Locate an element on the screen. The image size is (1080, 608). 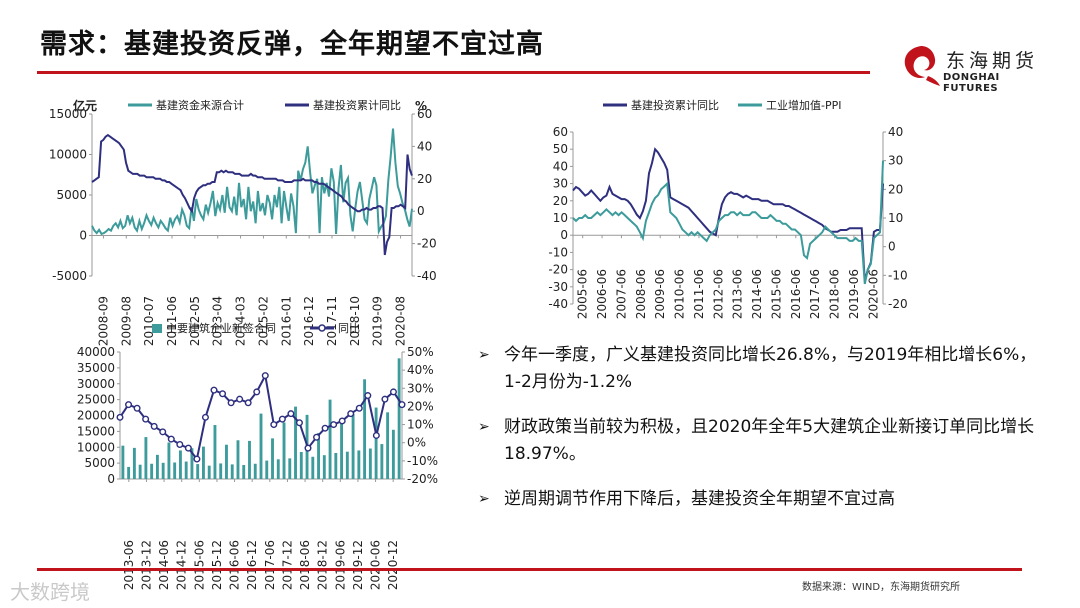
right-tick-label: -10% is located at coordinates (422, 461).